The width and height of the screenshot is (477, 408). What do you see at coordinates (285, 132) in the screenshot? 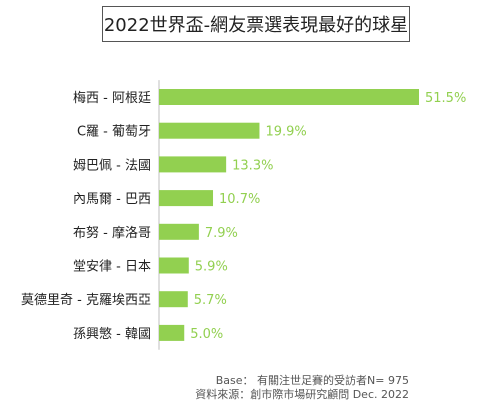
I see `value-label: 19.9%` at bounding box center [285, 132].